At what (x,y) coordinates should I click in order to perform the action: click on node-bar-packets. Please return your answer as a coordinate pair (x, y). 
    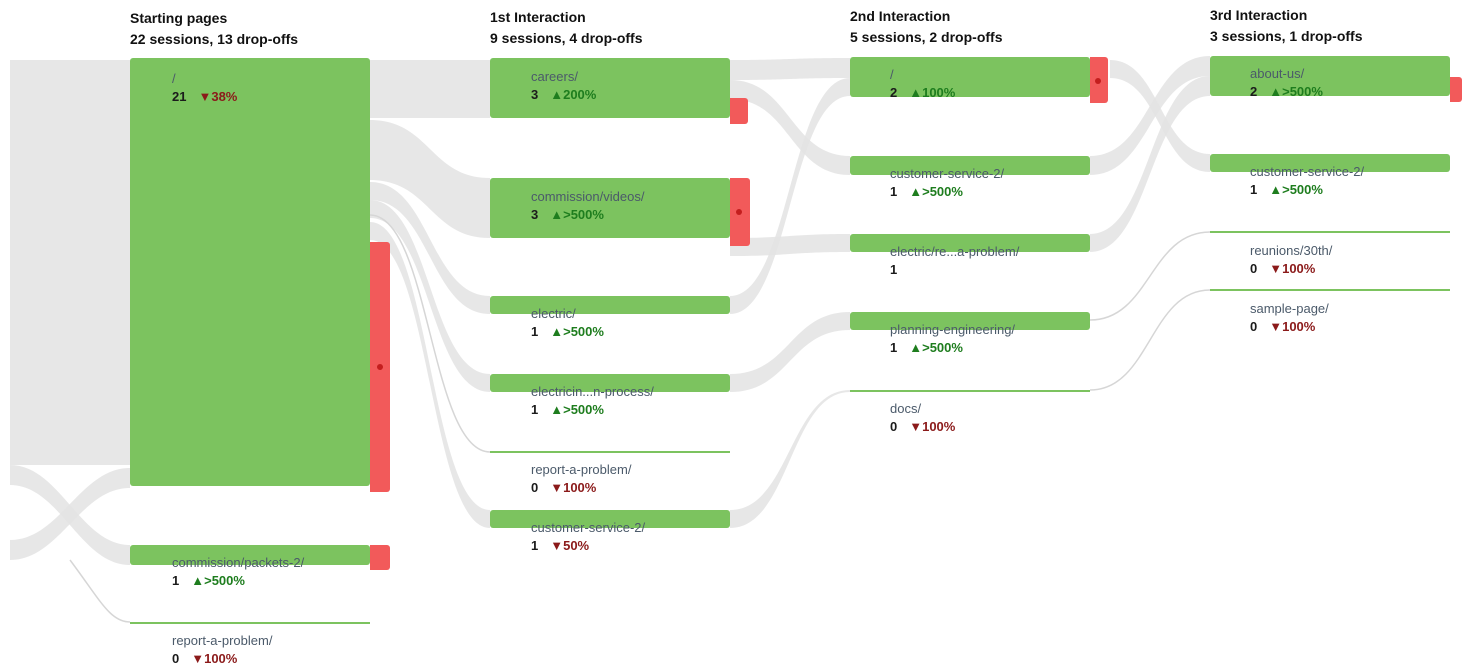
    Looking at the image, I should click on (250, 555).